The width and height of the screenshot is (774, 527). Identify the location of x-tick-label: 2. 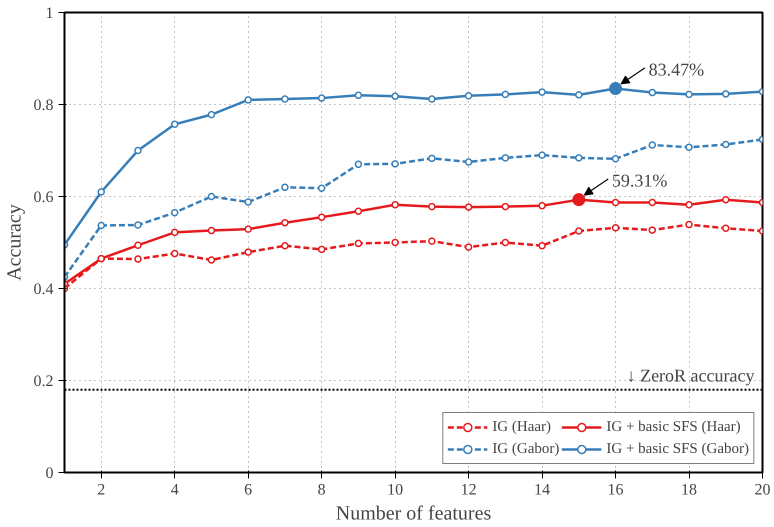
(101, 490).